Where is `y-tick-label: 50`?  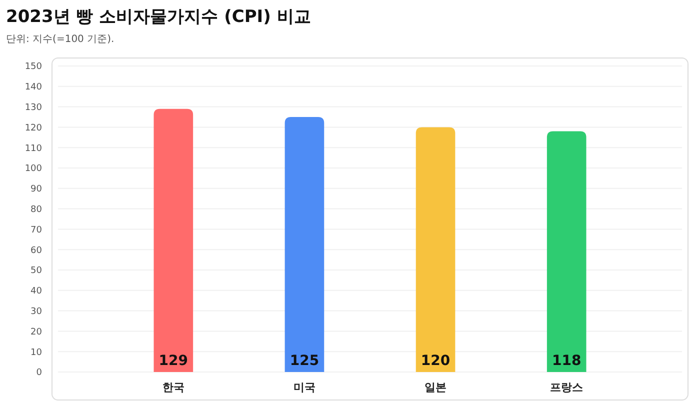 y-tick-label: 50 is located at coordinates (36, 271).